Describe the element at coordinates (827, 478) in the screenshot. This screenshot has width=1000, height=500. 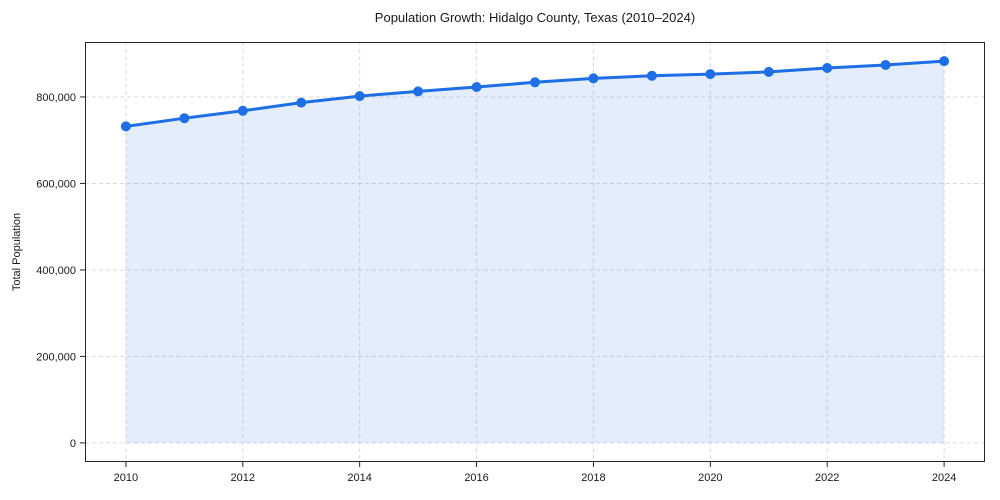
I see `x-tick-label: 2022` at that location.